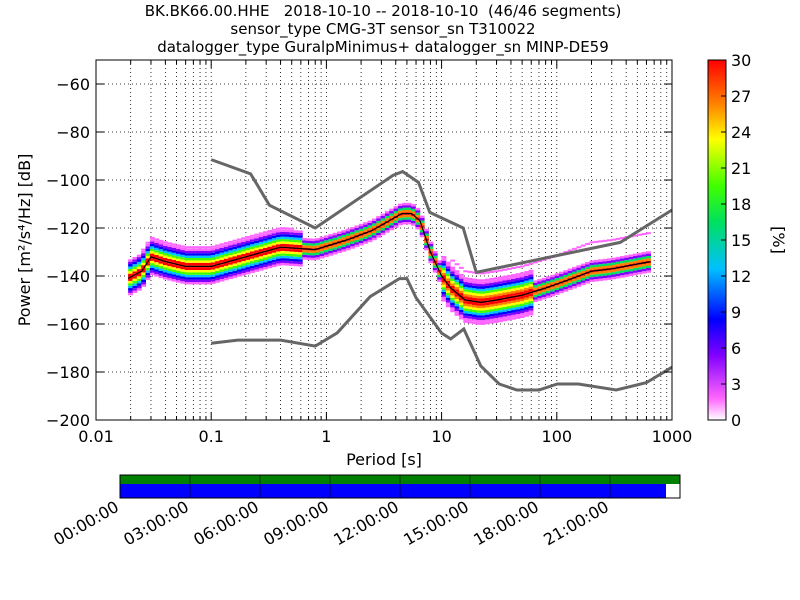 This screenshot has height=600, width=800. What do you see at coordinates (366, 523) in the screenshot?
I see `time-axis-label: 12:00:00` at bounding box center [366, 523].